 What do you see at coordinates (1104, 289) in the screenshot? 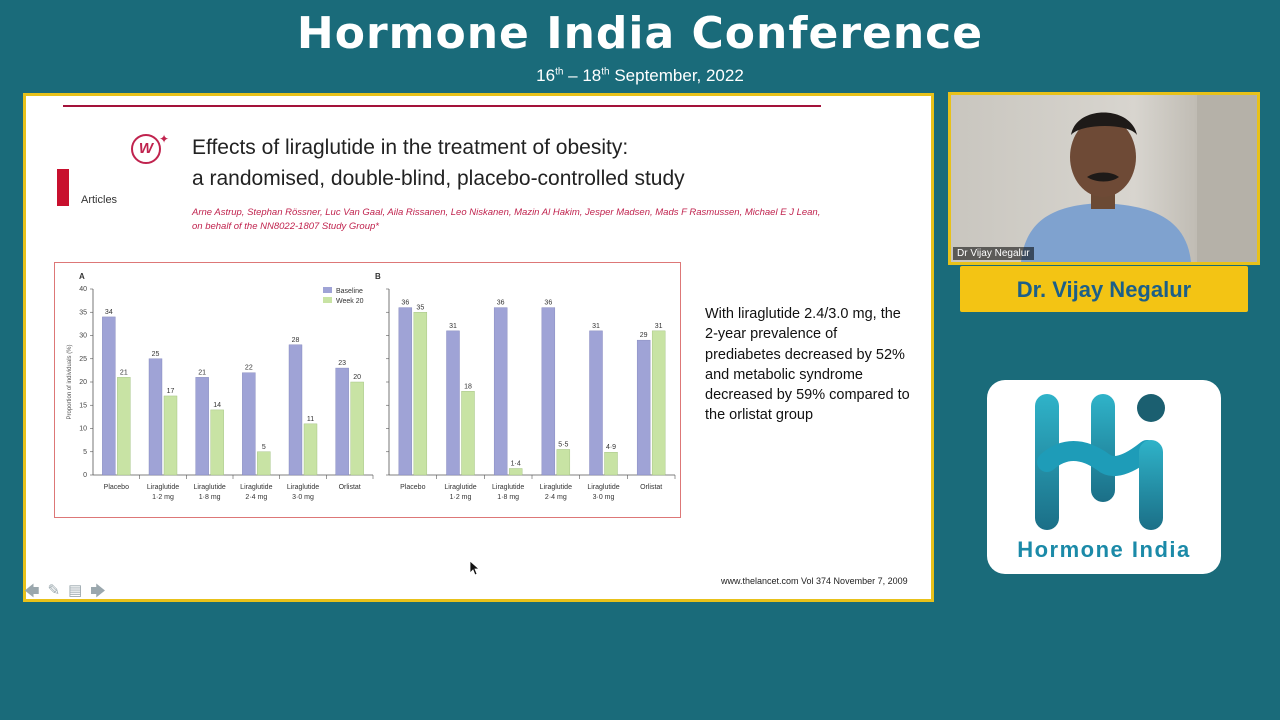
I see `speaker-name-banner: Dr. Vijay Negalur` at bounding box center [1104, 289].